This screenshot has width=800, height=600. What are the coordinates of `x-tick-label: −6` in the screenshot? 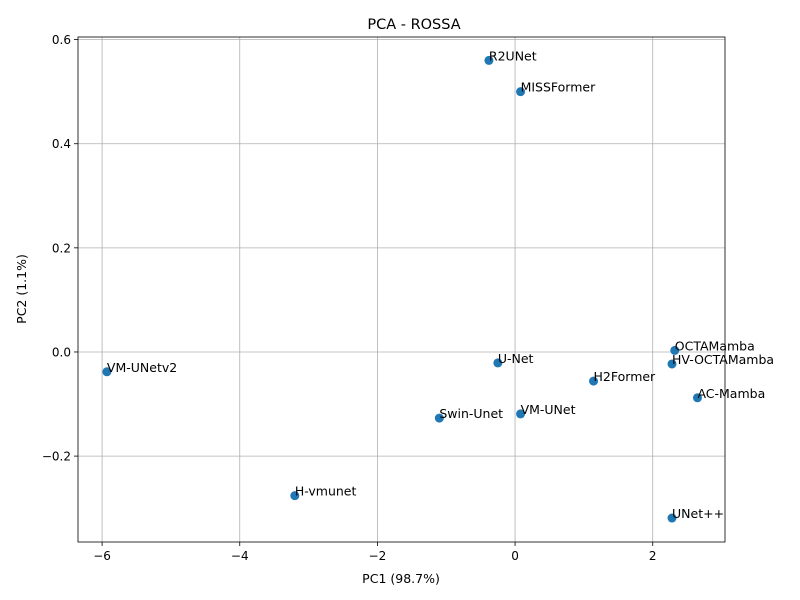 It's located at (102, 556).